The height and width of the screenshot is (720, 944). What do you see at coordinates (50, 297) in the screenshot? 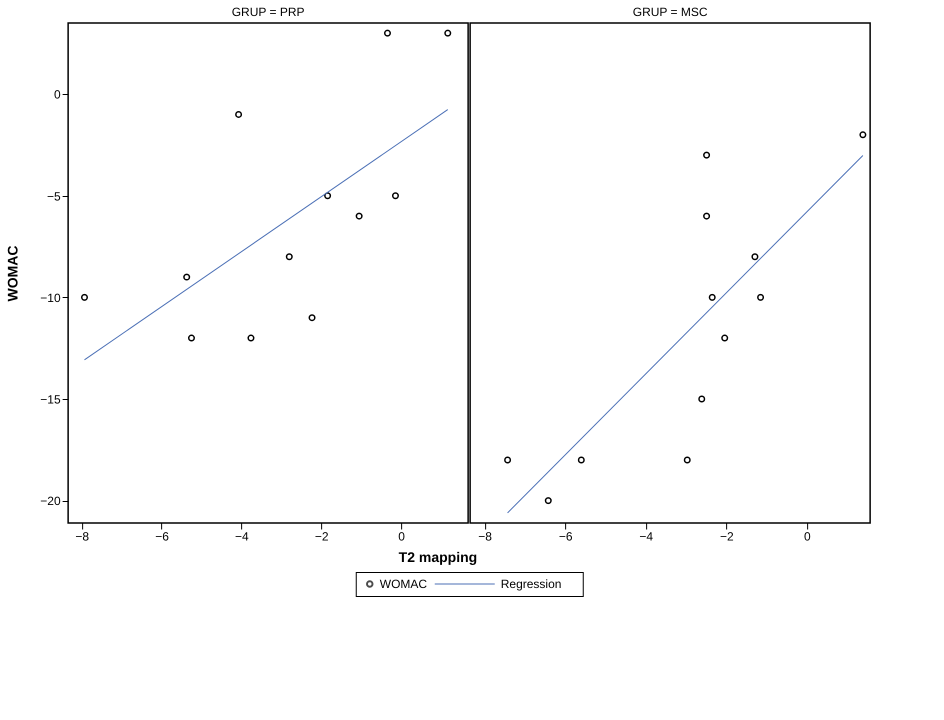
I see `y-tick-label: −10` at bounding box center [50, 297].